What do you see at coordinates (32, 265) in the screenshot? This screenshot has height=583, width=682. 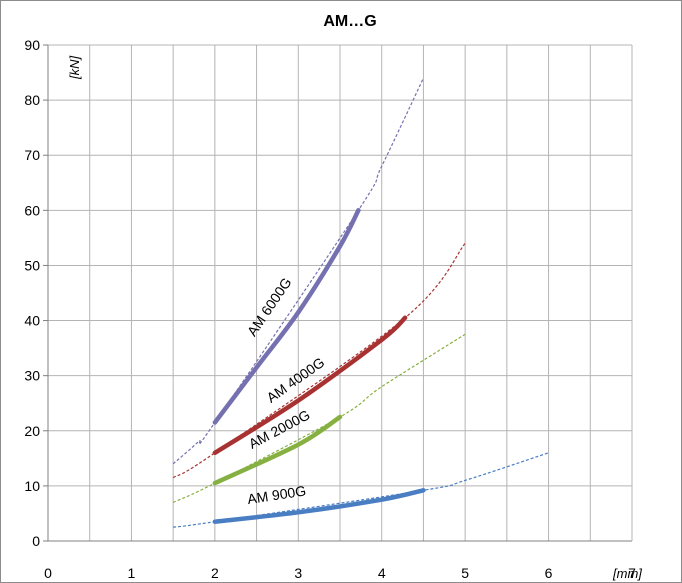 I see `y-tick-label: 50` at bounding box center [32, 265].